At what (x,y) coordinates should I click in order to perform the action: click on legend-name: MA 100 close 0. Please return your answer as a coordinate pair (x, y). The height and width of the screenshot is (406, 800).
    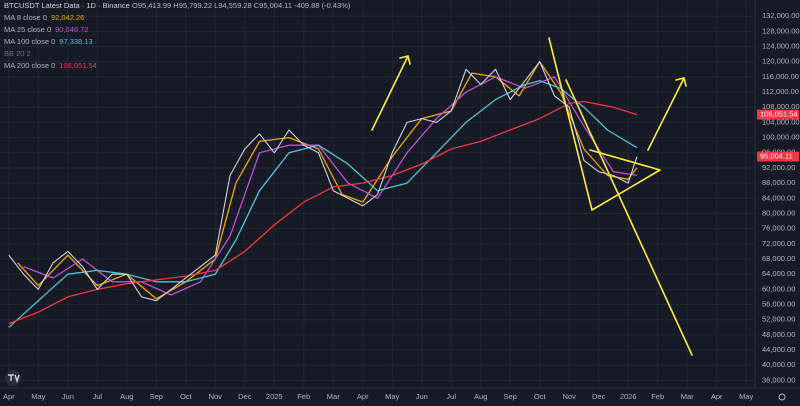
    Looking at the image, I should click on (29, 41).